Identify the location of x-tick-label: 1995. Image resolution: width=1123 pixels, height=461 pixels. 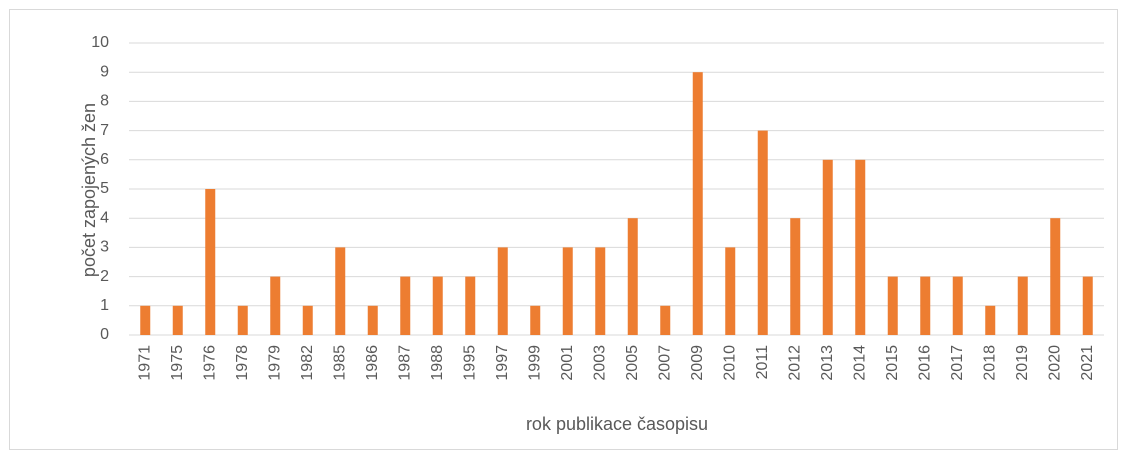
(469, 363).